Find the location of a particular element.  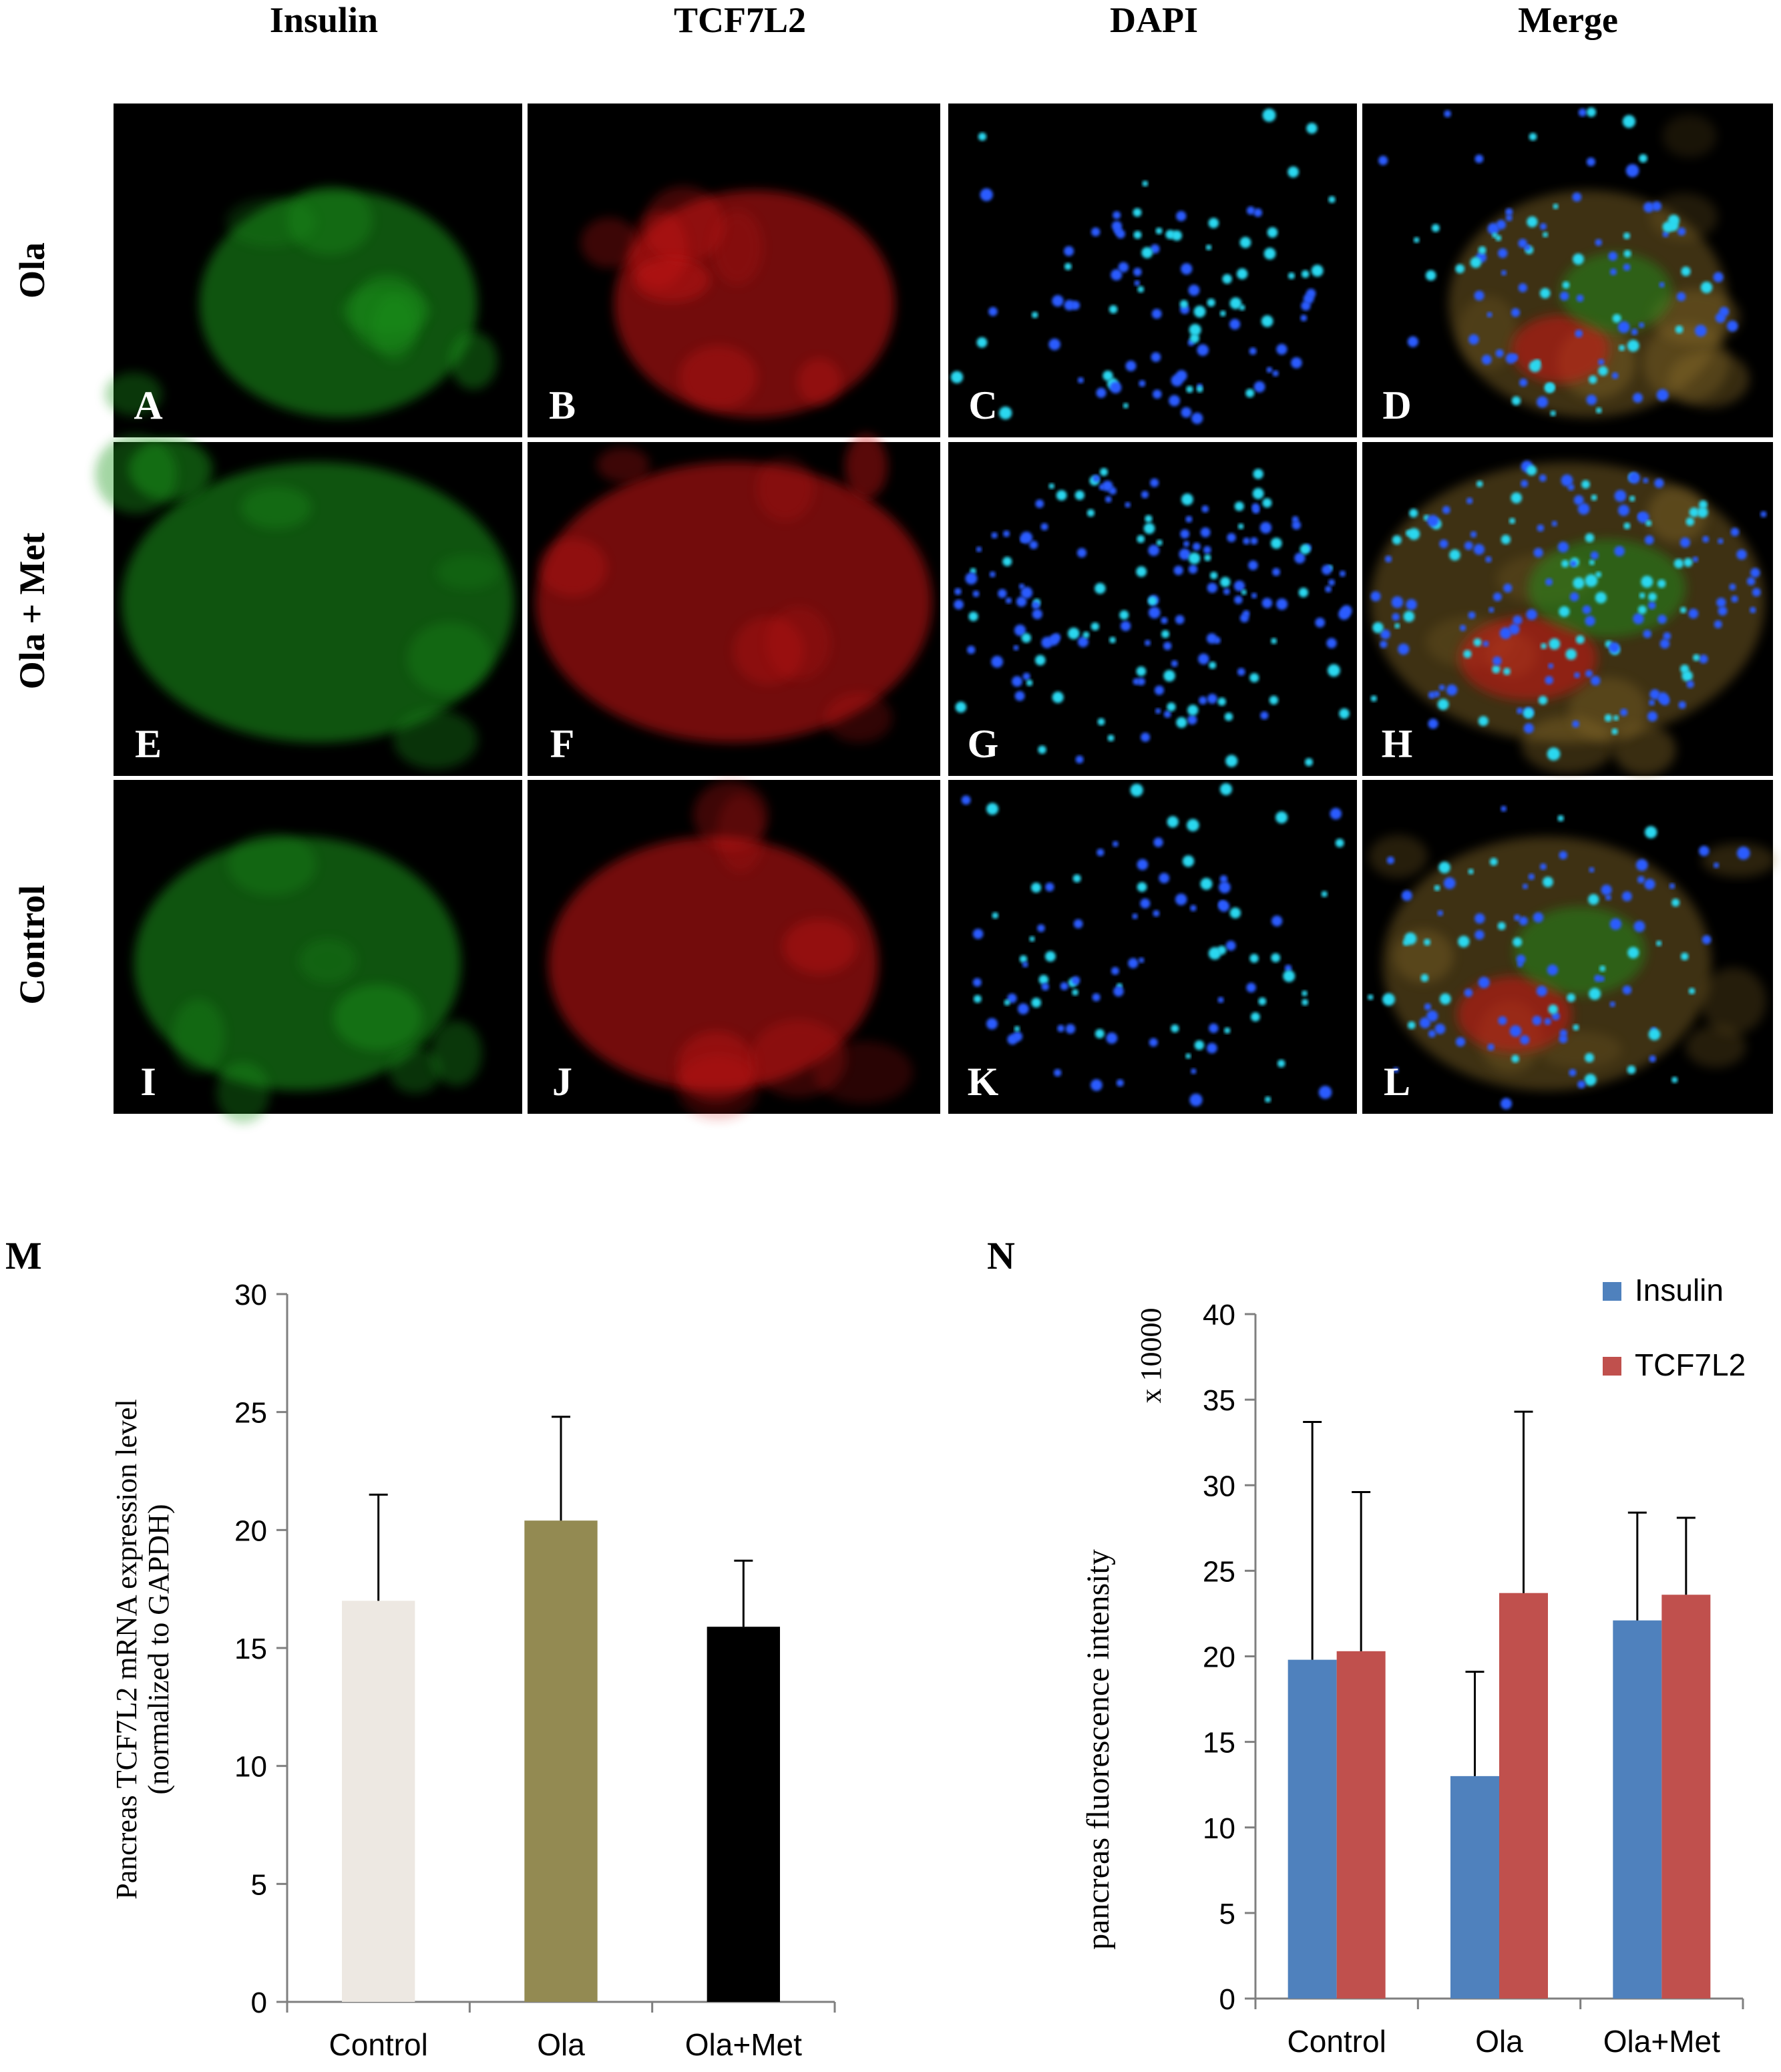

legend-label: Insulin is located at coordinates (1679, 1290).